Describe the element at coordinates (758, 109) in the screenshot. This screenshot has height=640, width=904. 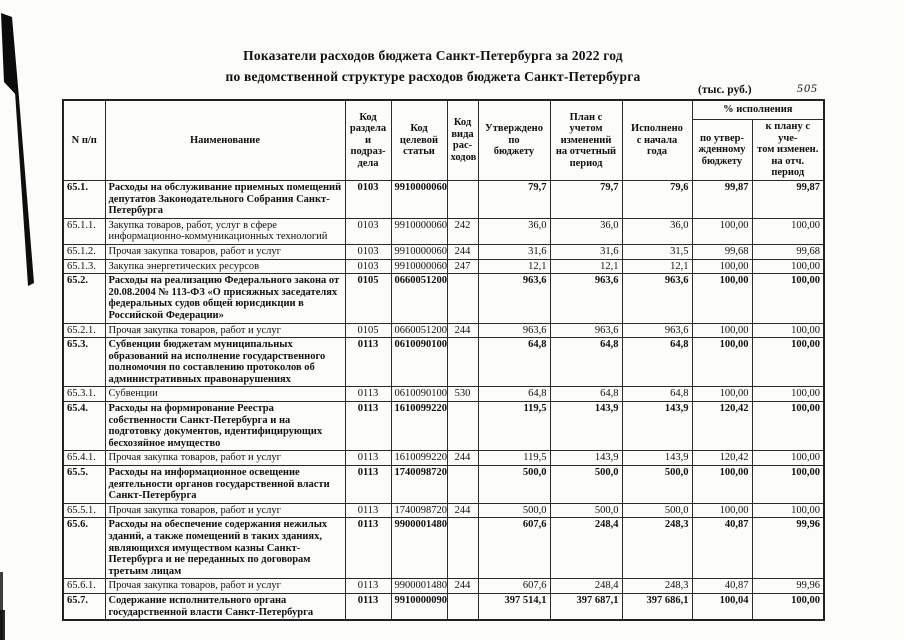
I see `header-pct-group: % исполнения` at that location.